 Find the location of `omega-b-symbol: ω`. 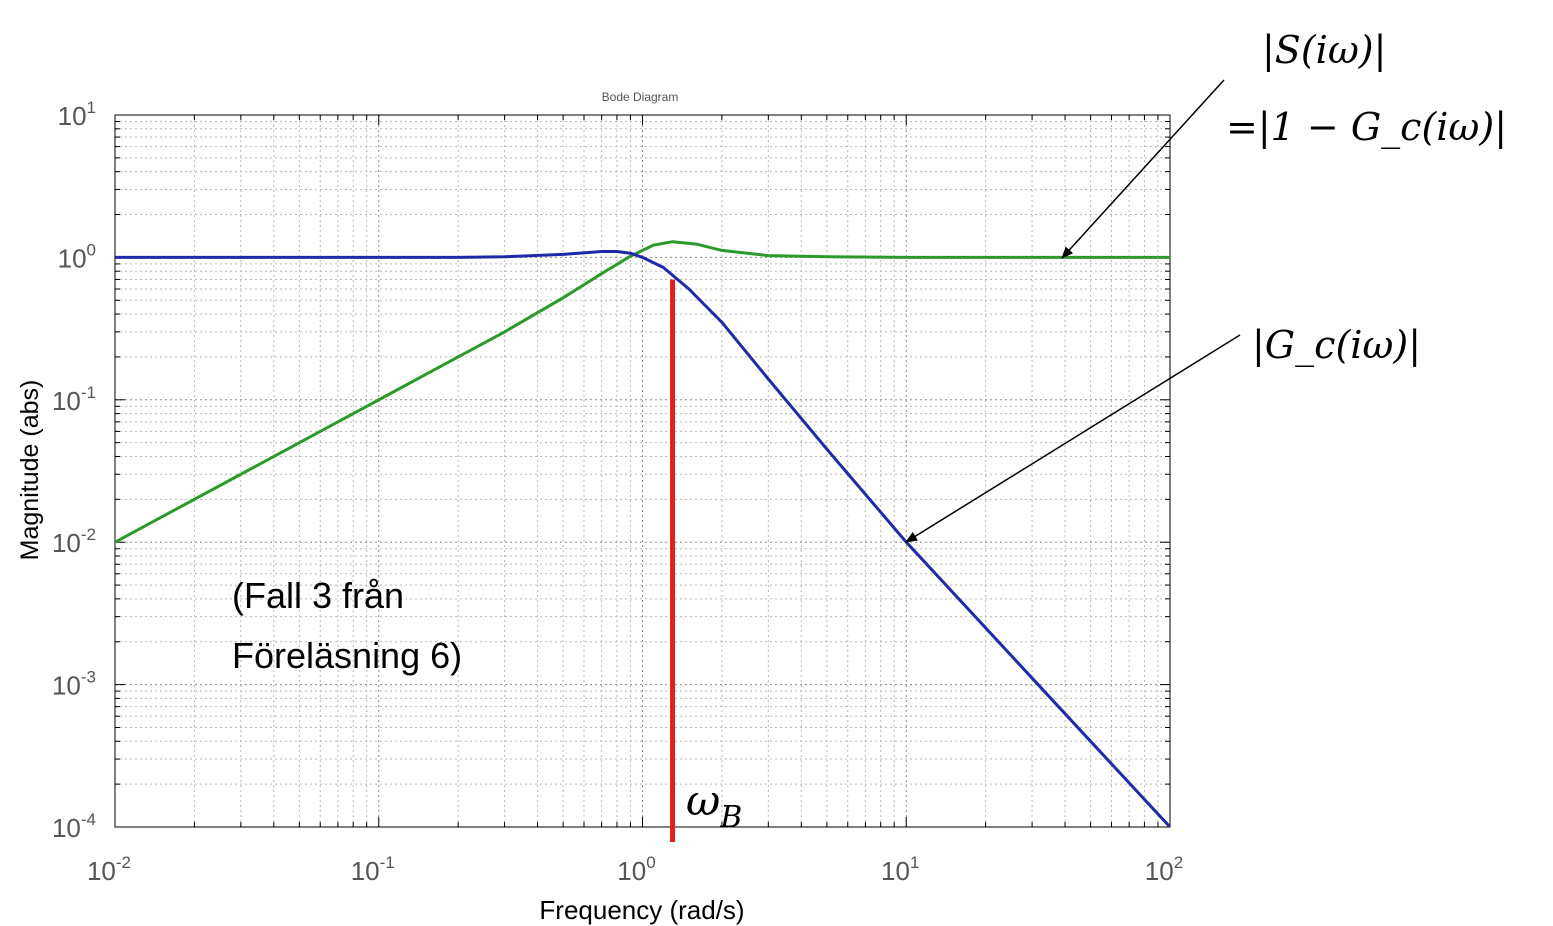

omega-b-symbol: ω is located at coordinates (703, 800).